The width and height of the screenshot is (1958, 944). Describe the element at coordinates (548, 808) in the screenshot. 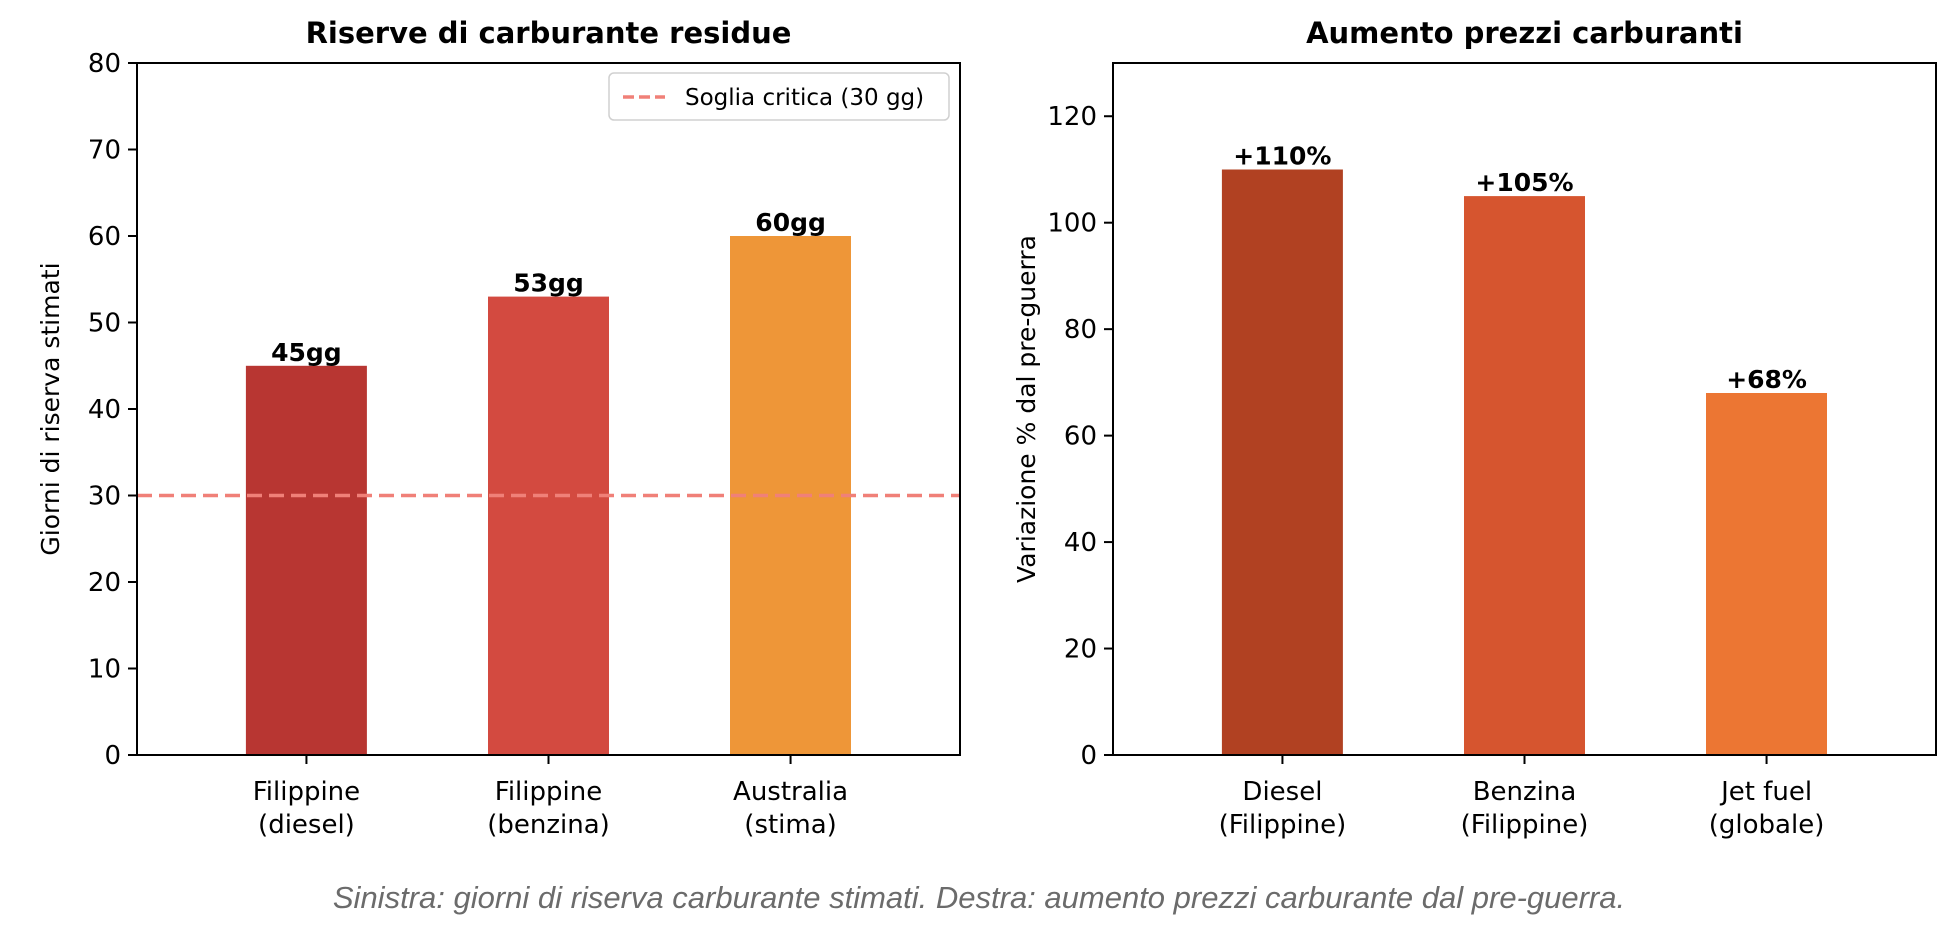

I see `x-tick-label-2: Filippine (benzina)` at that location.